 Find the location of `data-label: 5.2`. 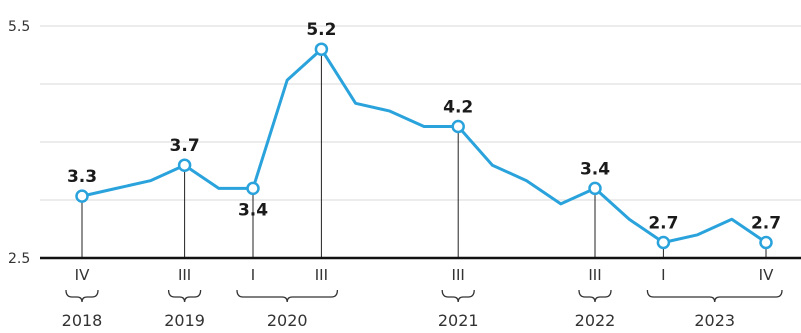

data-label: 5.2 is located at coordinates (321, 30).